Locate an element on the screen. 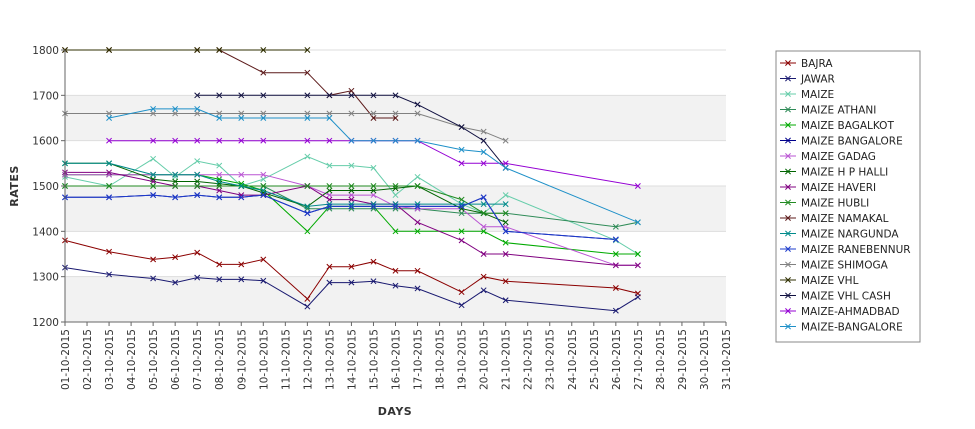 The width and height of the screenshot is (975, 429). x-tick-label: 26-10-2015 is located at coordinates (617, 359).